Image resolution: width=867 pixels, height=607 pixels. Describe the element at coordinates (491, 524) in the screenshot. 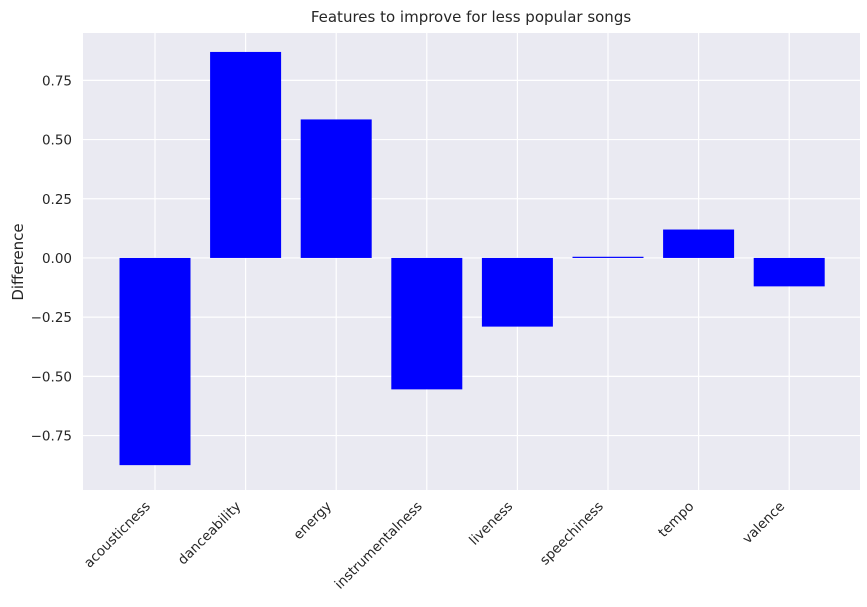

I see `x-tick-label-liveness: liveness` at that location.